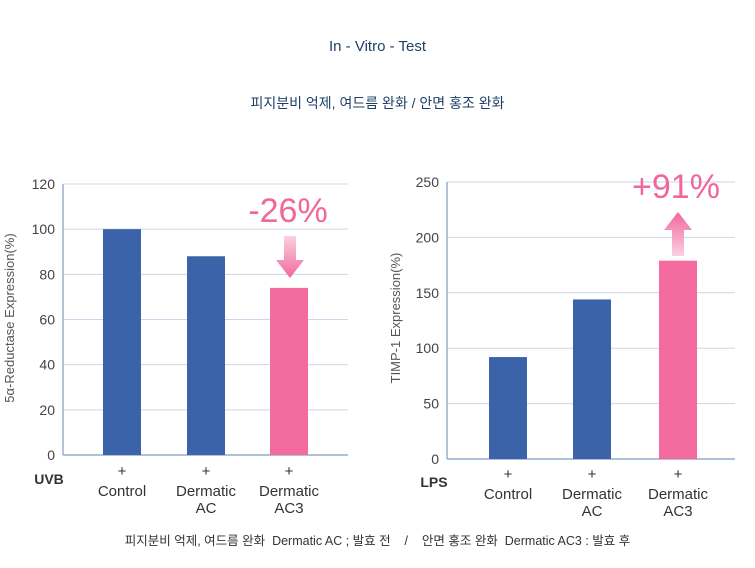 The height and width of the screenshot is (568, 755). What do you see at coordinates (47, 365) in the screenshot?
I see `y-tick-label: 40` at bounding box center [47, 365].